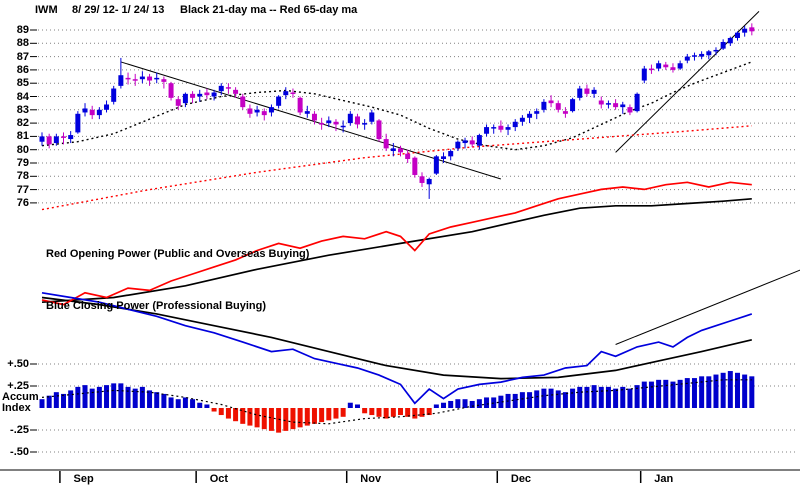 The image size is (800, 487). I want to click on month-label: Nov, so click(371, 479).